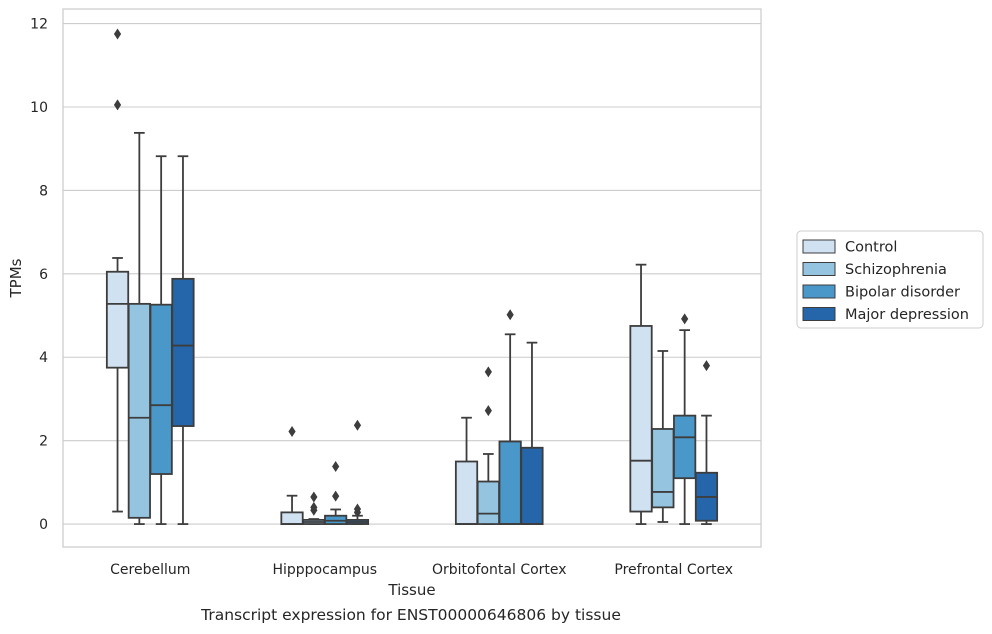  Describe the element at coordinates (896, 270) in the screenshot. I see `legend-label: Schizophrenia` at that location.